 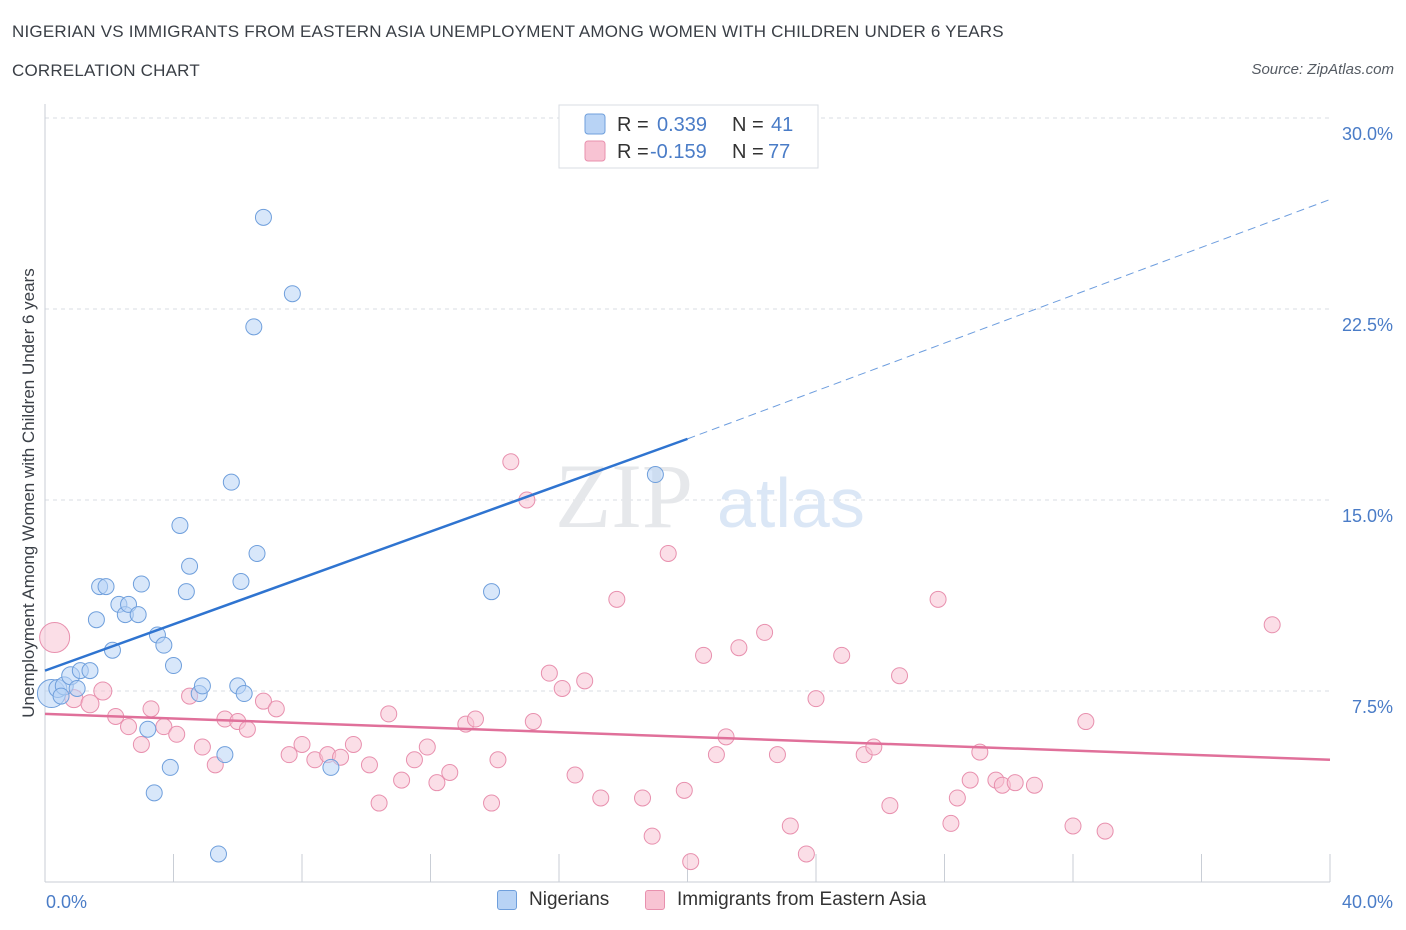 What do you see at coordinates (782, 125) in the screenshot?
I see `n-value-nigerians: 41` at bounding box center [782, 125].